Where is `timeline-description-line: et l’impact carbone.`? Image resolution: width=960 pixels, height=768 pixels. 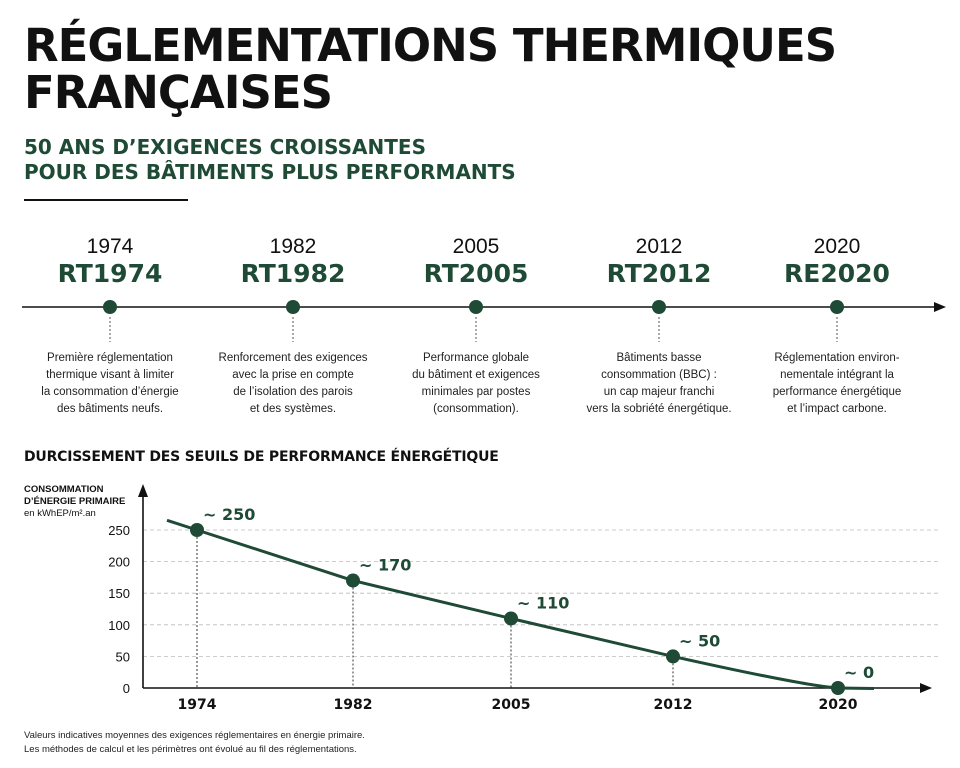 timeline-description-line: et l’impact carbone. is located at coordinates (837, 409).